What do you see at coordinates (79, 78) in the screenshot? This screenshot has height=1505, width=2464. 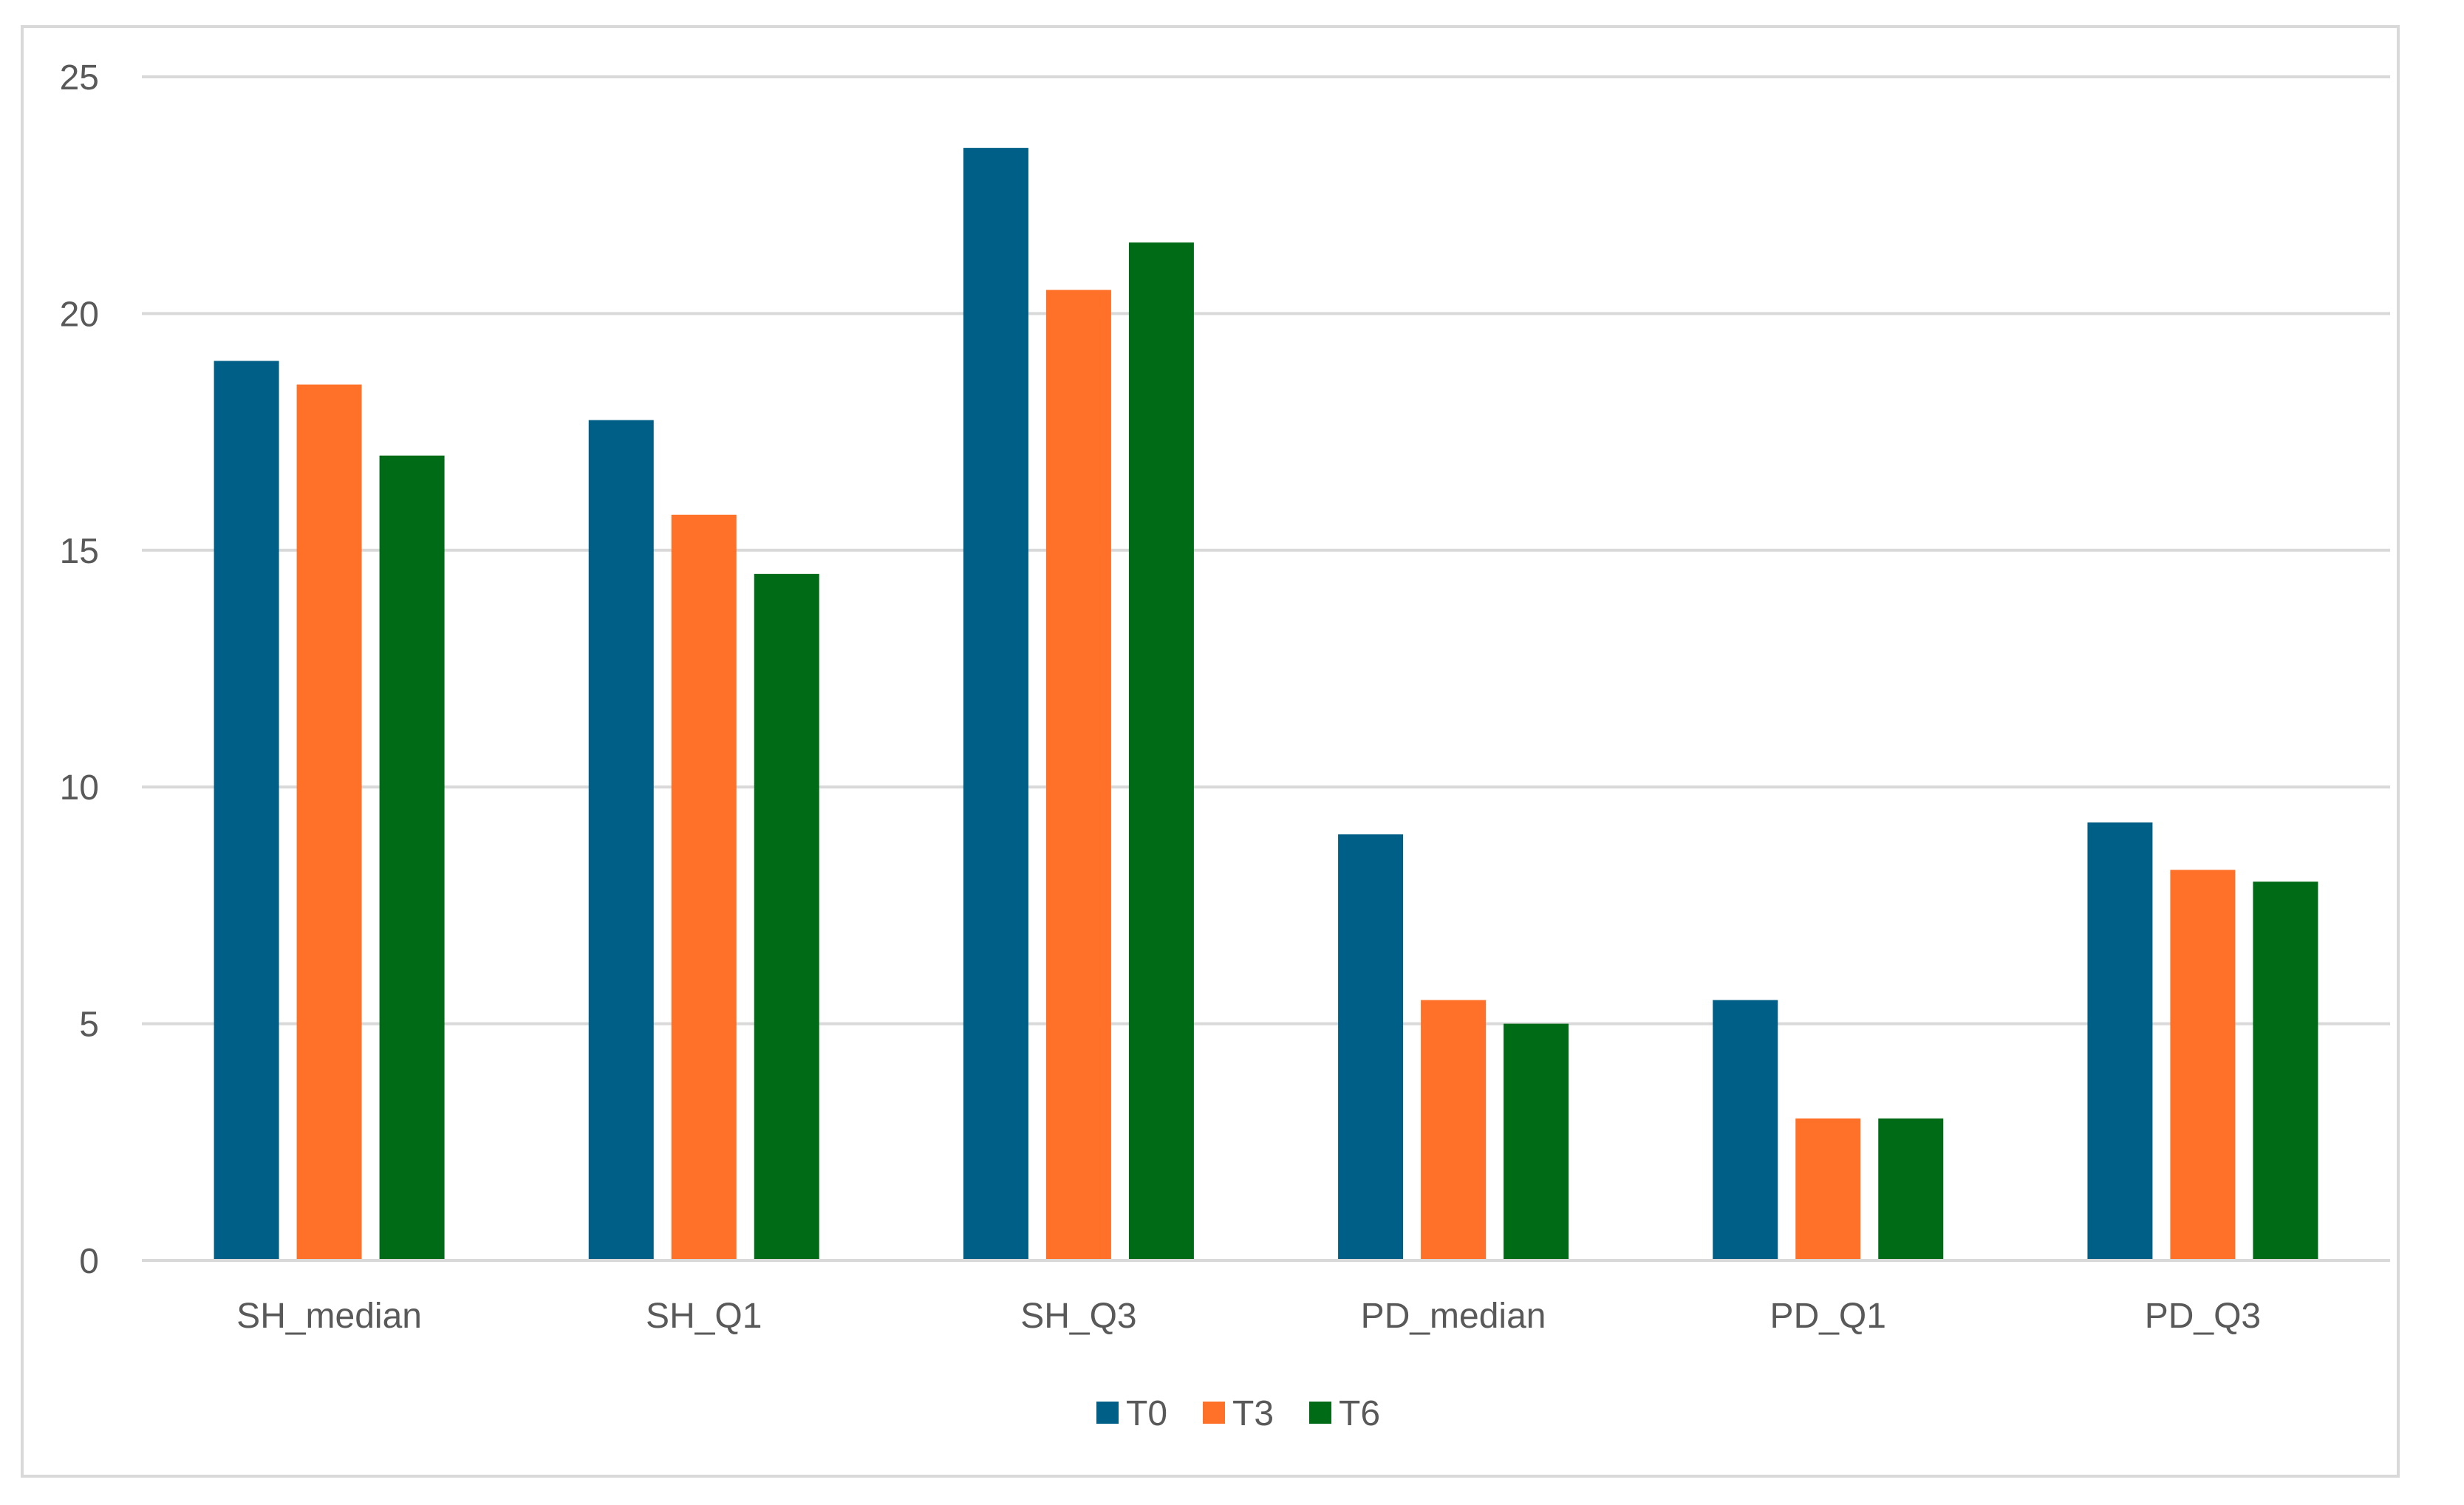 I see `y-tick-label: 25` at bounding box center [79, 78].